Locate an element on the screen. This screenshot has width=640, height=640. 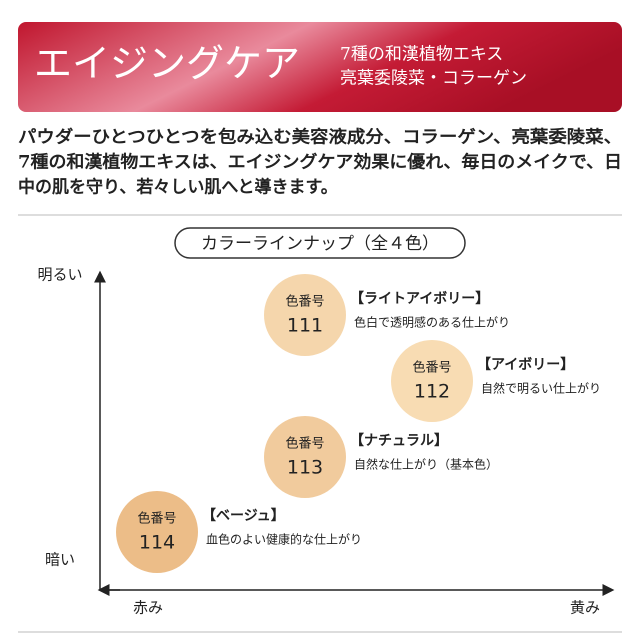
axis-label: 黄み is located at coordinates (585, 608).